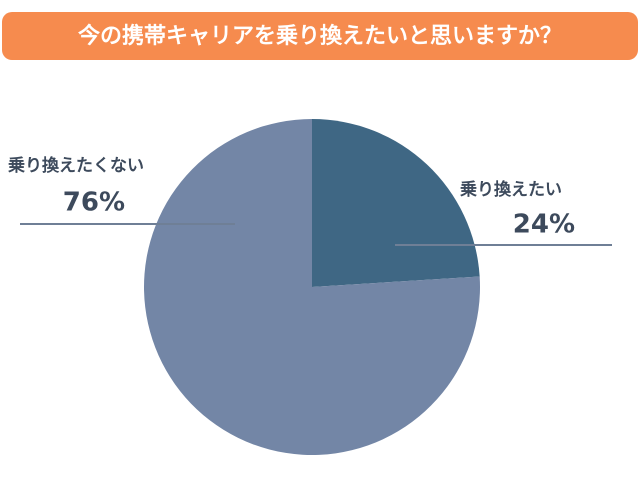  What do you see at coordinates (544, 225) in the screenshot?
I see `value-label: 24%` at bounding box center [544, 225].